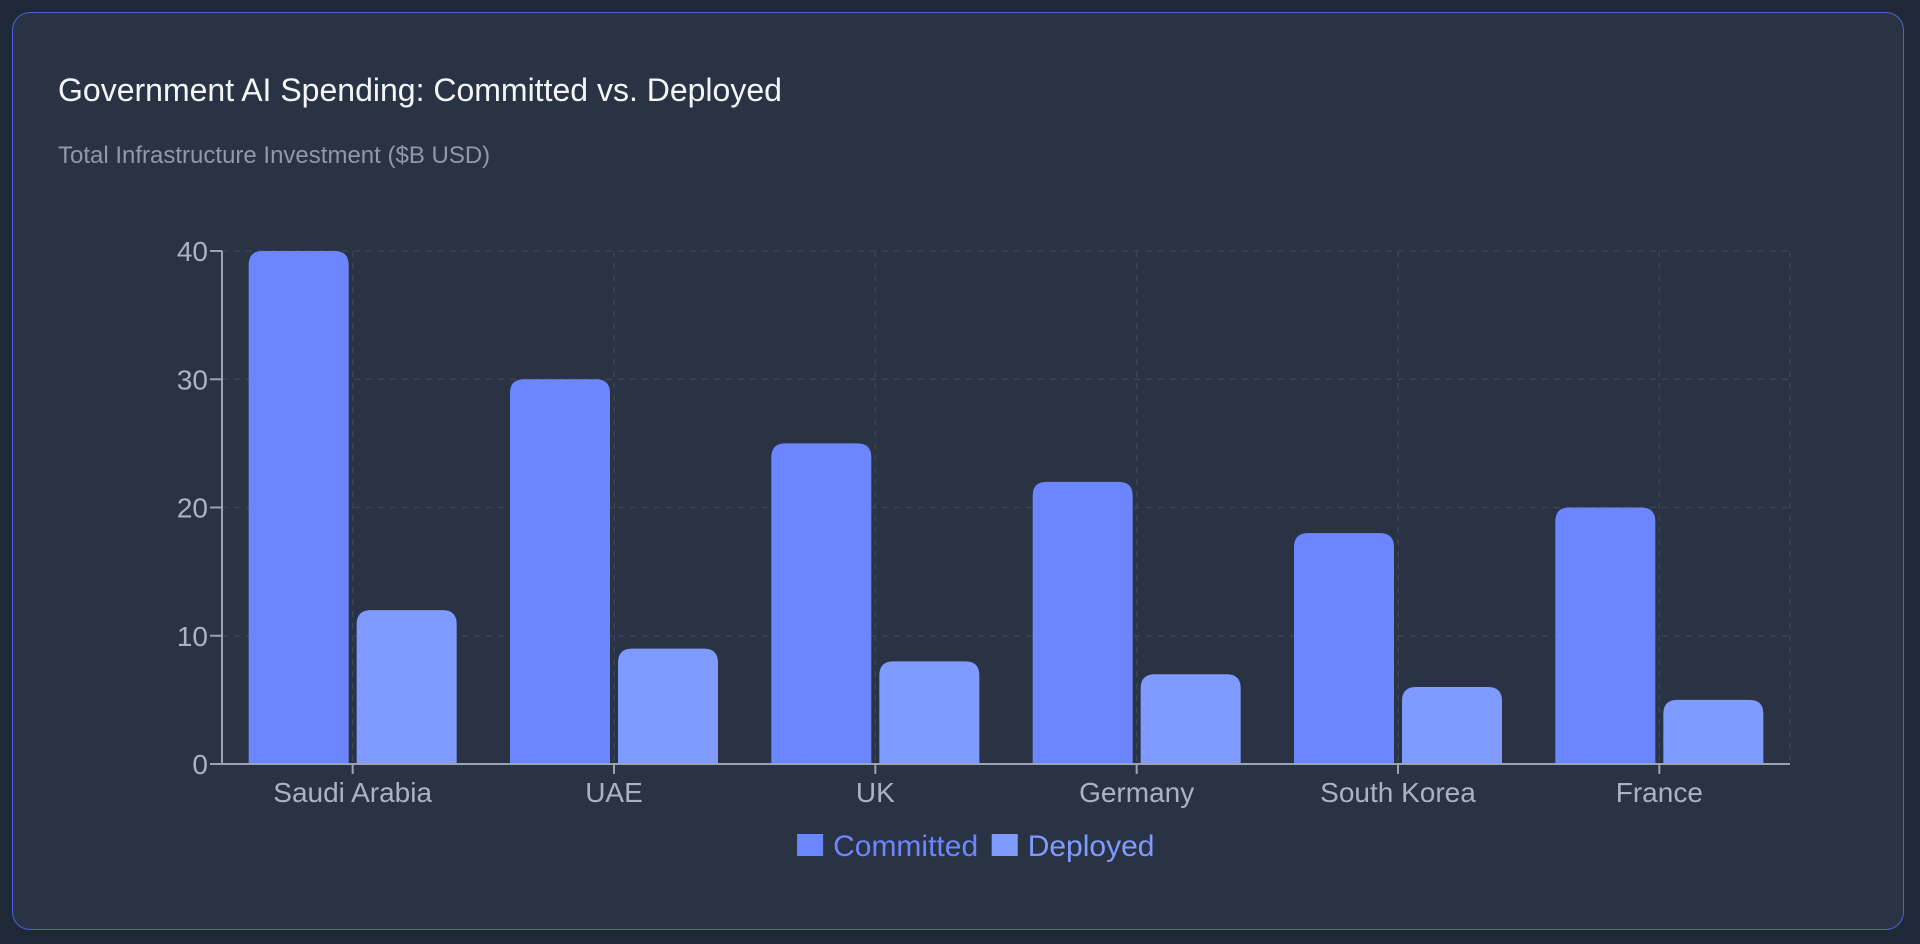 The height and width of the screenshot is (944, 1920). What do you see at coordinates (810, 845) in the screenshot?
I see `legend-swatch-committed` at bounding box center [810, 845].